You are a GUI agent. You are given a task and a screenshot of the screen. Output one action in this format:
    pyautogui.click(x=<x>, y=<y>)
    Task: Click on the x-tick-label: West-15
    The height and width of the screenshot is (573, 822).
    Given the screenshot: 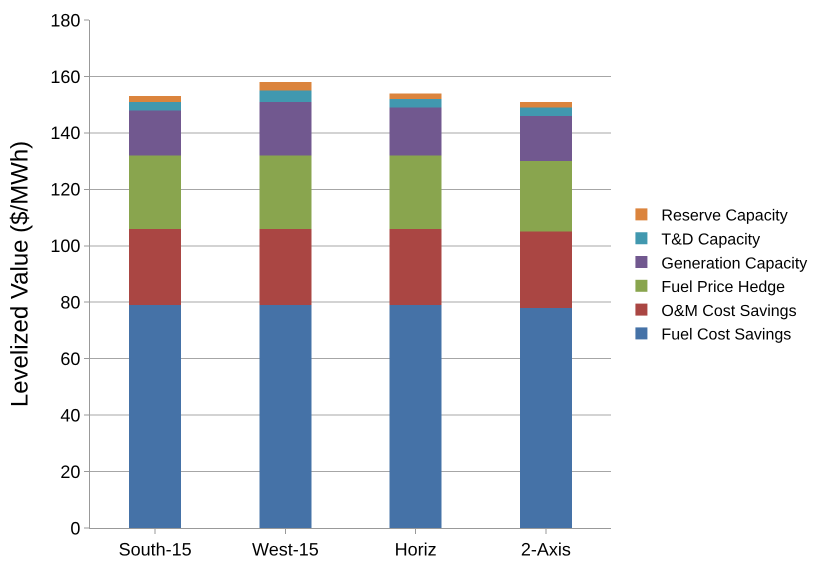 What is the action you would take?
    pyautogui.click(x=285, y=550)
    